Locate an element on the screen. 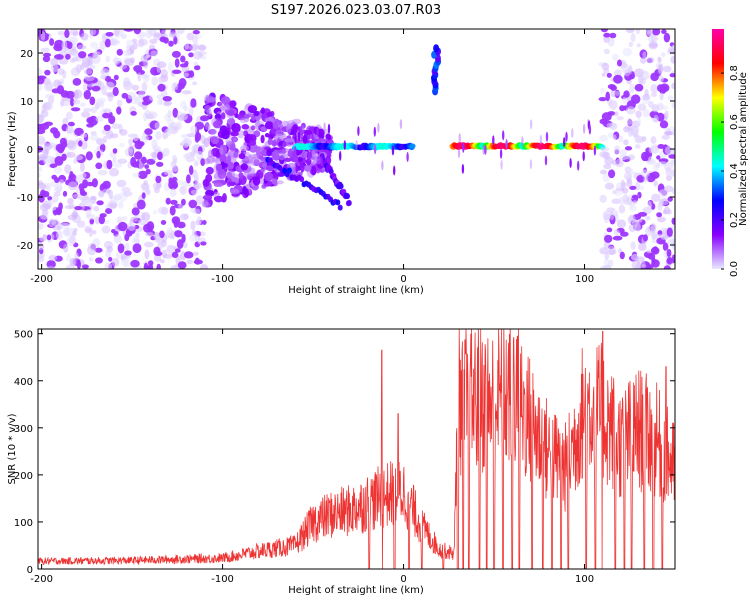  heatmap-streak-cell is located at coordinates (341, 186).